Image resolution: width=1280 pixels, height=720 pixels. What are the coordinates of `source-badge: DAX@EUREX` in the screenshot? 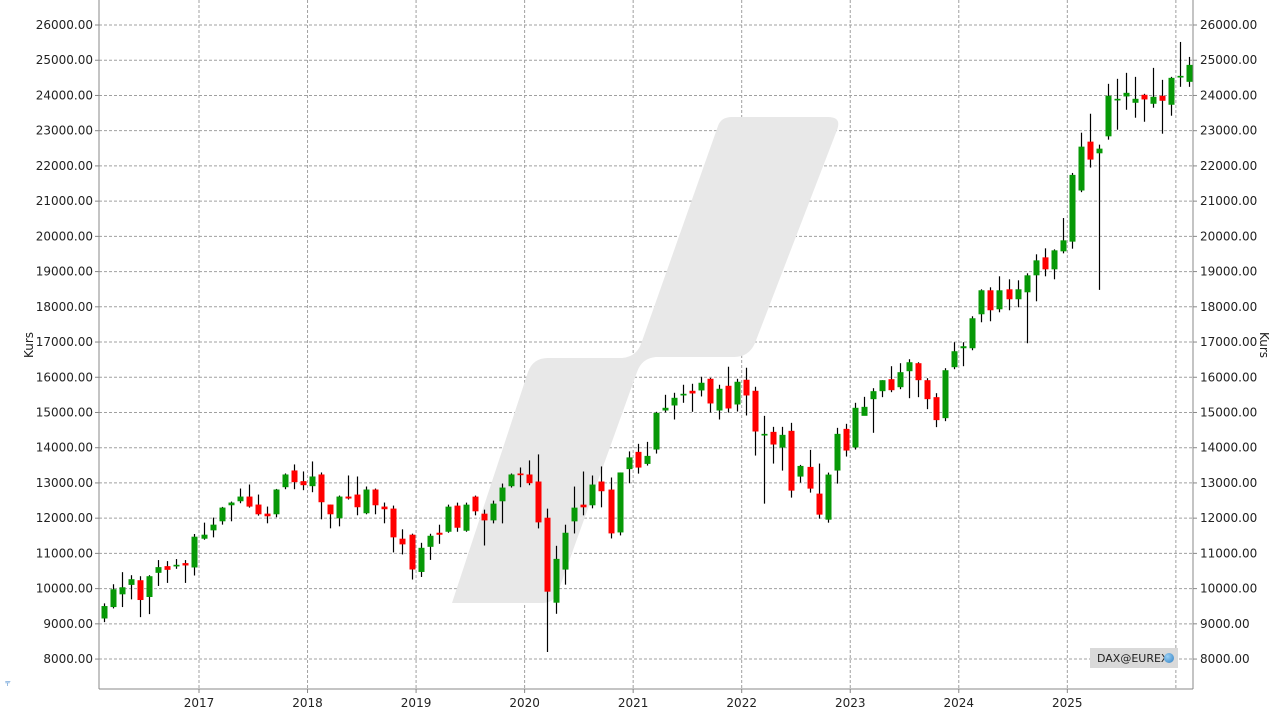 It's located at (1134, 658).